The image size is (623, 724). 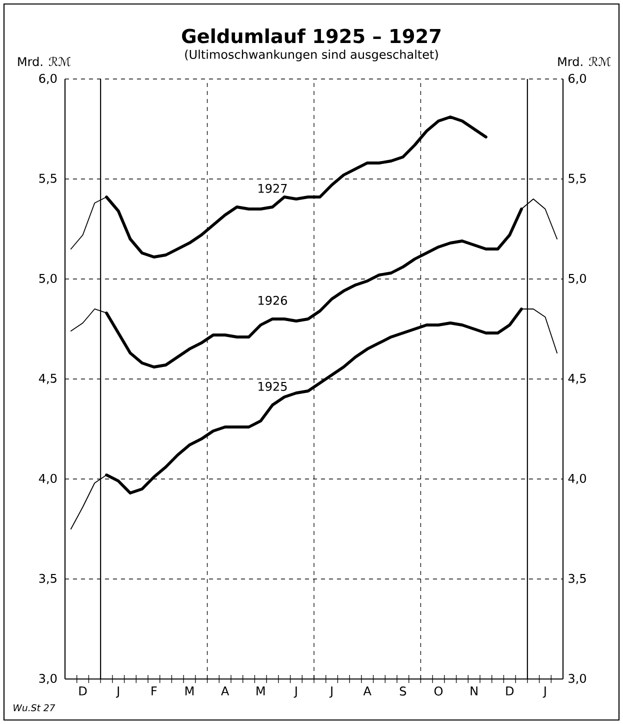 What do you see at coordinates (577, 679) in the screenshot?
I see `y2-tick-label: 3,0` at bounding box center [577, 679].